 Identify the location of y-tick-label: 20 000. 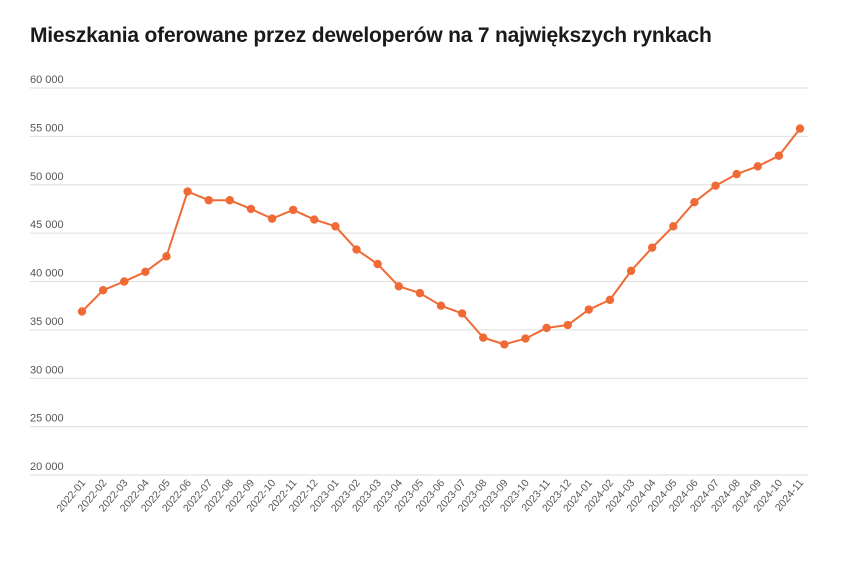
(47, 467).